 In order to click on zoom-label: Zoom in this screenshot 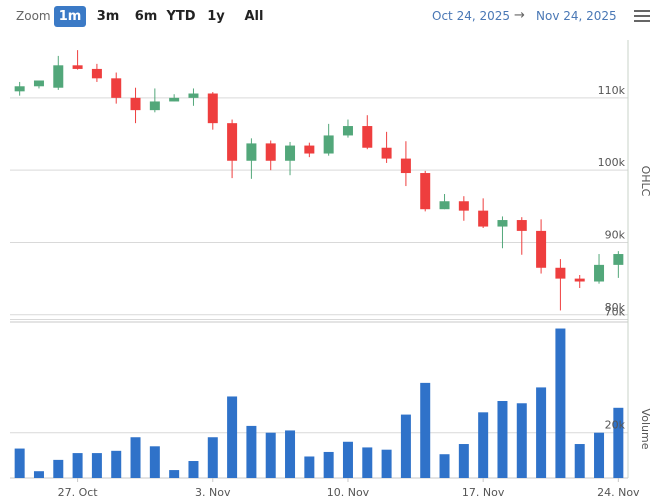, I will do `click(33, 16)`.